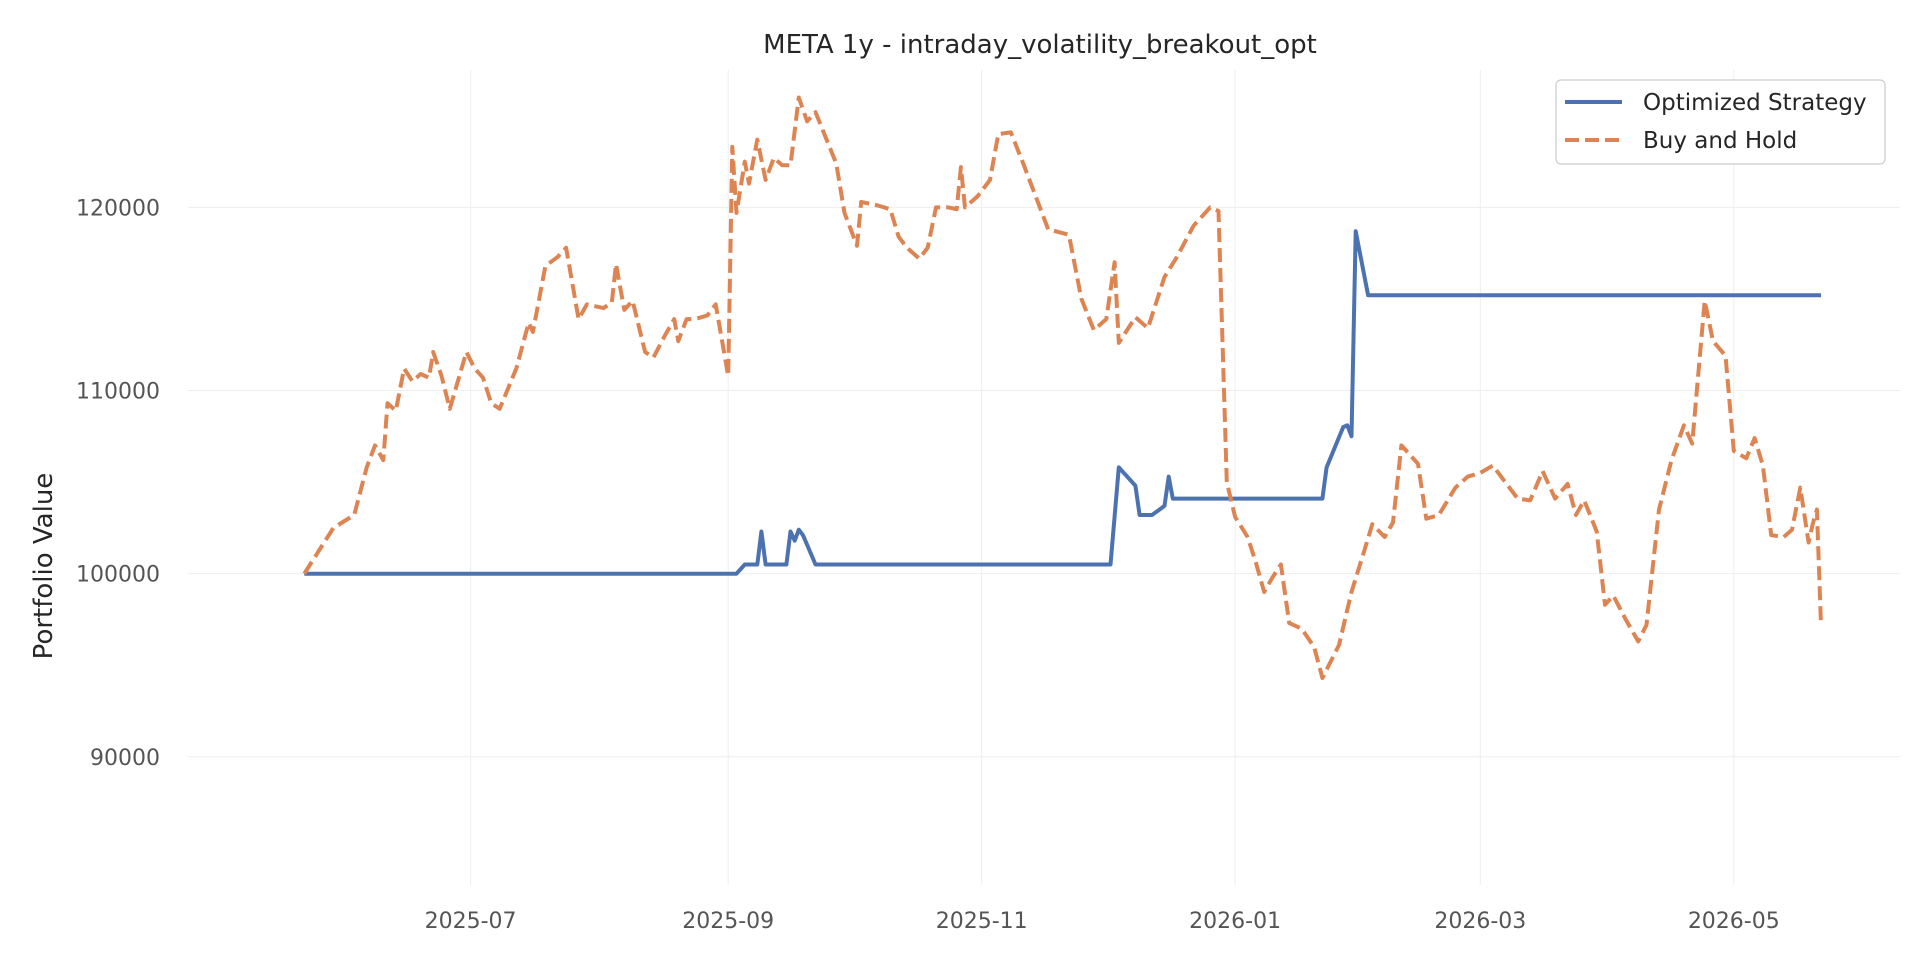 The width and height of the screenshot is (1920, 964). I want to click on y-tick-label: 90000, so click(125, 758).